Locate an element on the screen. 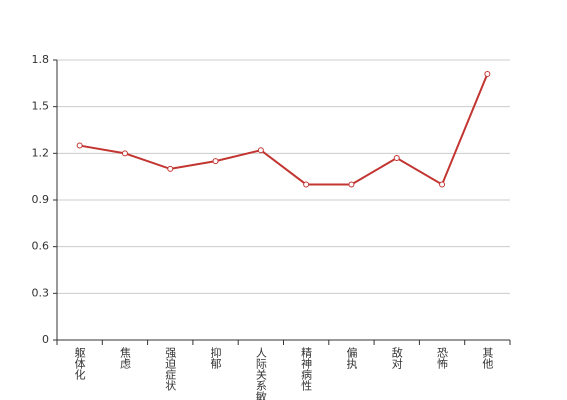 The image size is (567, 400). y-tick-label: 1.5 is located at coordinates (41, 106).